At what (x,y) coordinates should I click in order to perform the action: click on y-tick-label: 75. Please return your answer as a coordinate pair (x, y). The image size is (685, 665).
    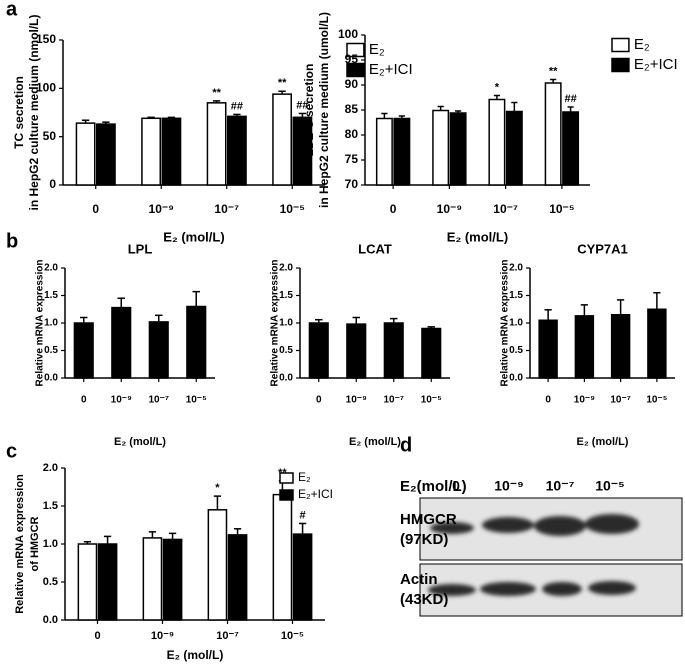
    Looking at the image, I should click on (352, 159).